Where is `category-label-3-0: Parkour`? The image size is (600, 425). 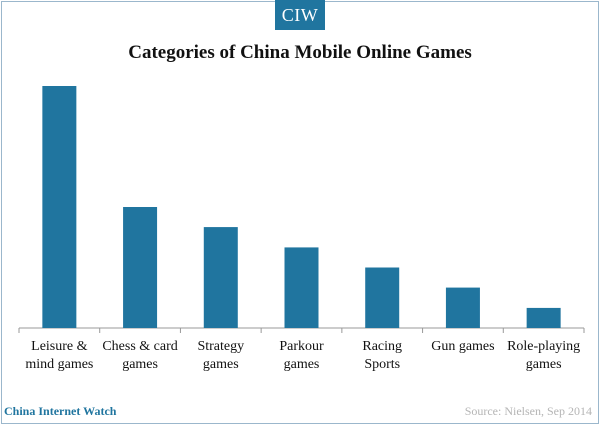
category-label-3-0: Parkour is located at coordinates (301, 346).